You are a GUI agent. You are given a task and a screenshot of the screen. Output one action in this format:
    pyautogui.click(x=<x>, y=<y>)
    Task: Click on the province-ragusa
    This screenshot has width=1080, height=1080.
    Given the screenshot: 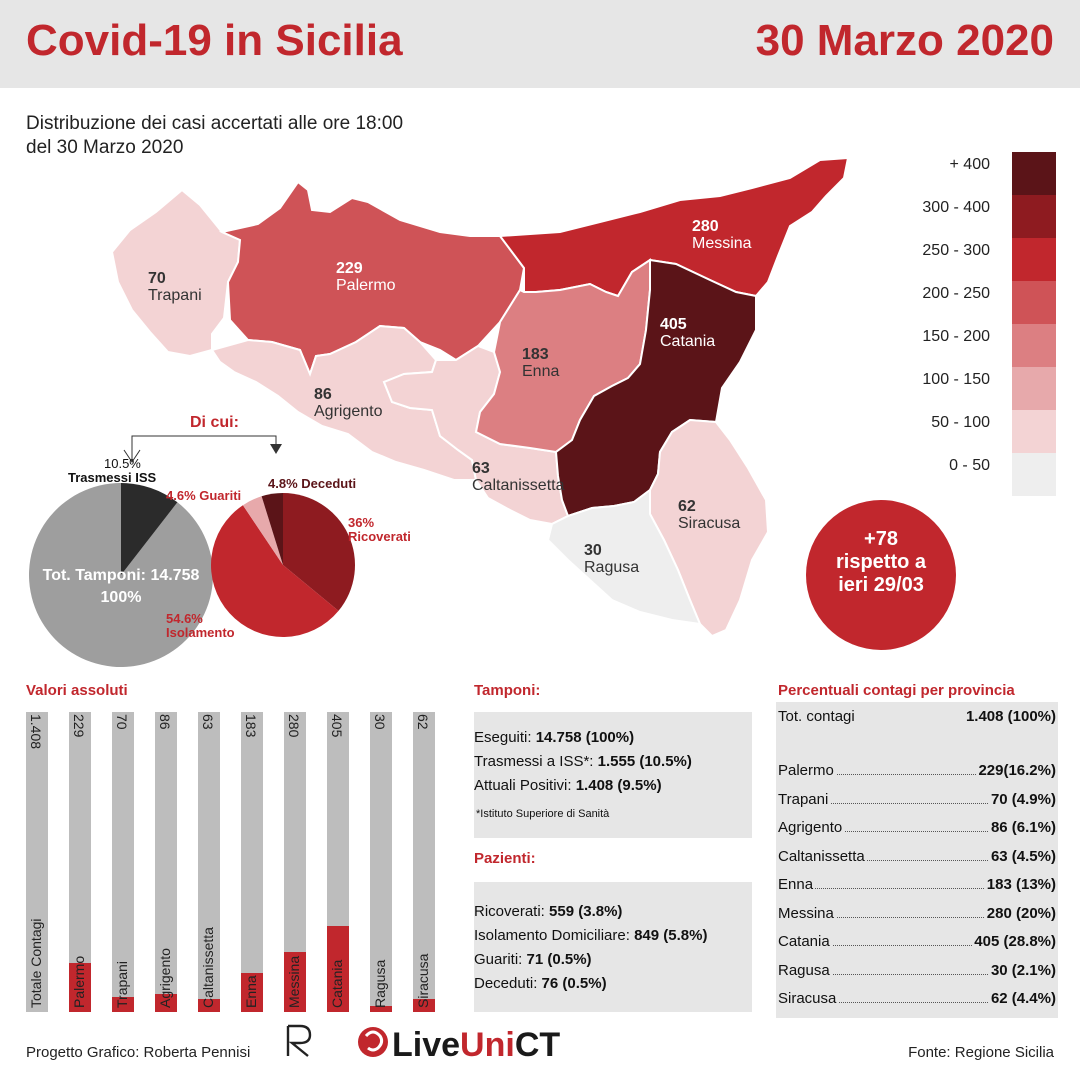 What is the action you would take?
    pyautogui.click(x=624, y=557)
    